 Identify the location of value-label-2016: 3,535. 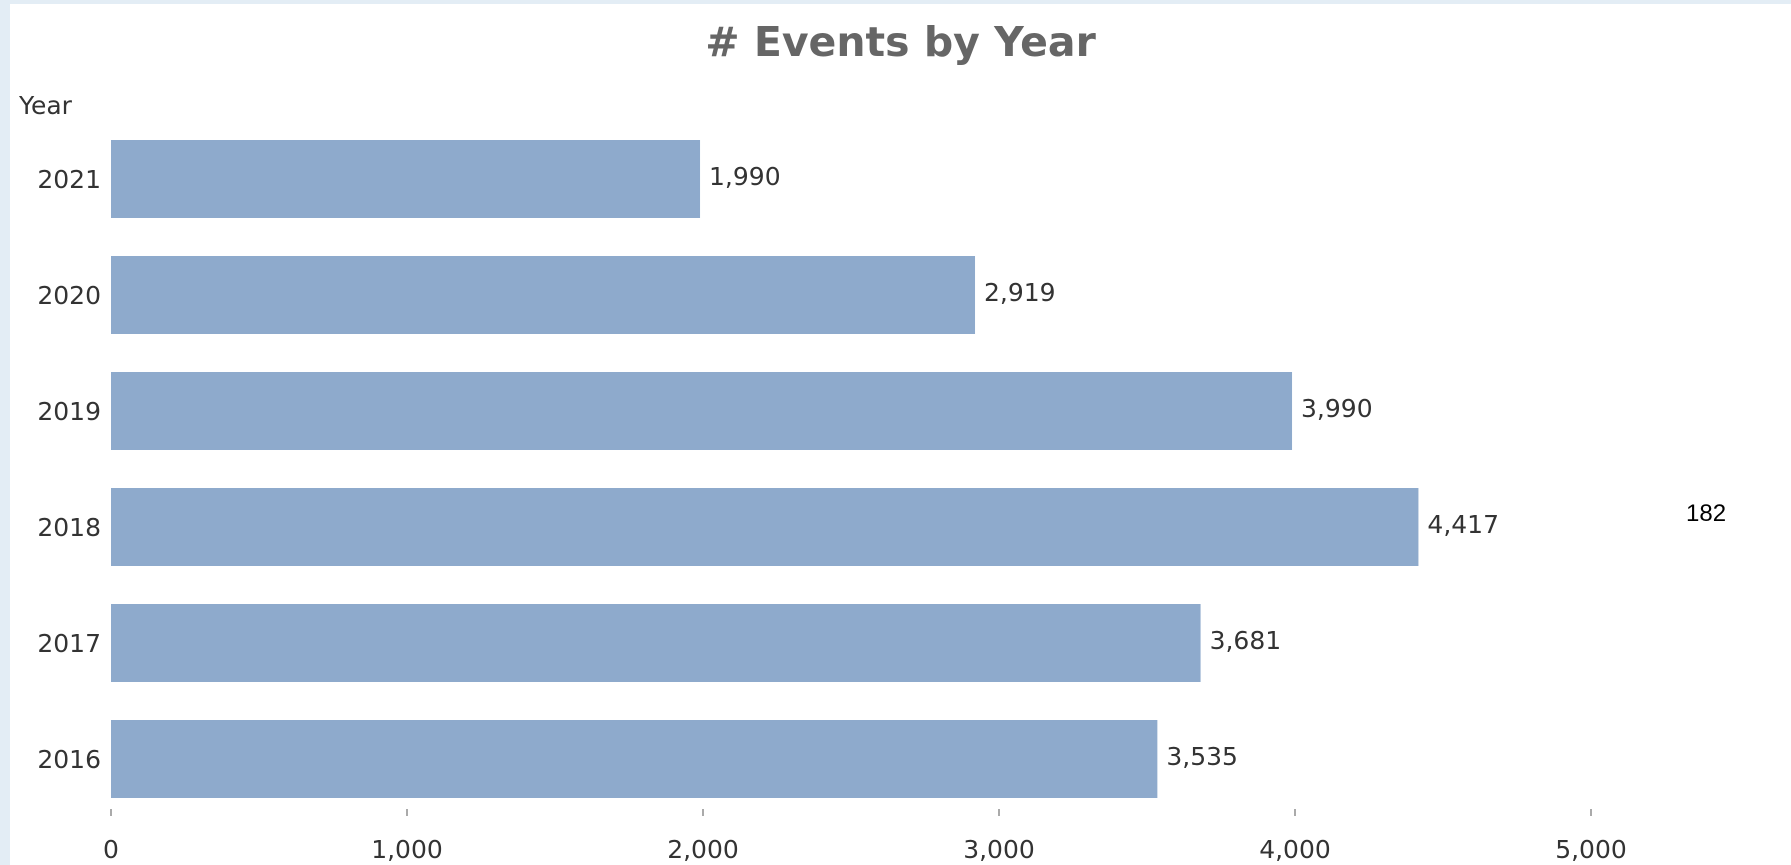
(1202, 756).